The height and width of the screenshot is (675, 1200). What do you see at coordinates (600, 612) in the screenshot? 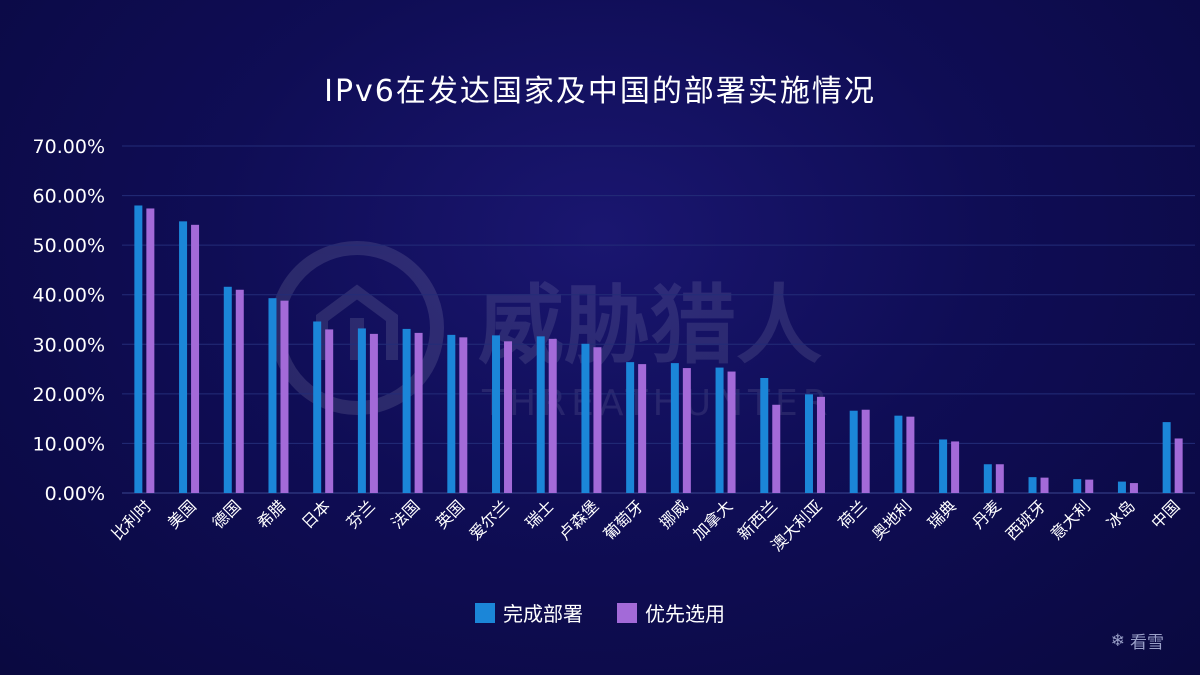
I see `legend: 完成部署 优先选用` at bounding box center [600, 612].